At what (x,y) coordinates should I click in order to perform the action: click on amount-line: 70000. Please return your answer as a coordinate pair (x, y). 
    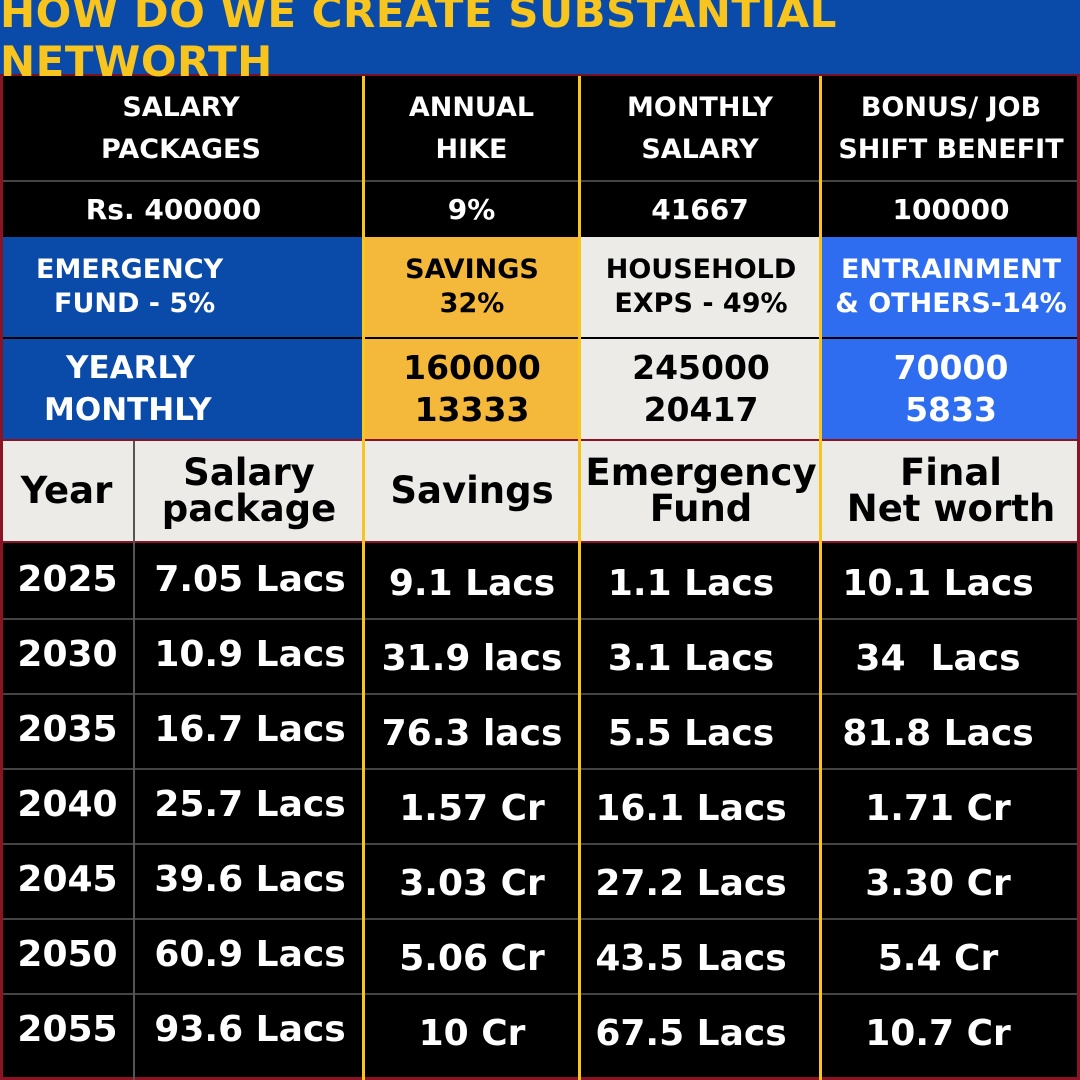
    Looking at the image, I should click on (951, 367).